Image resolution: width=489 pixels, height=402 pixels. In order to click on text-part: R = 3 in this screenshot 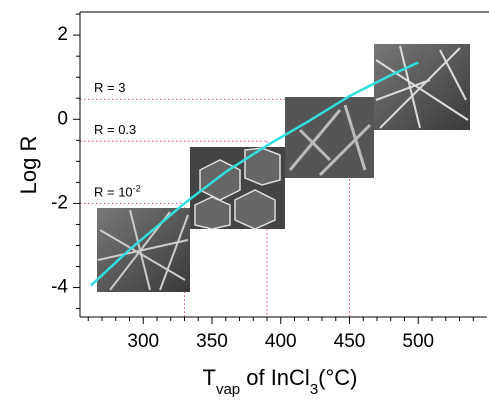, I will do `click(109, 87)`.